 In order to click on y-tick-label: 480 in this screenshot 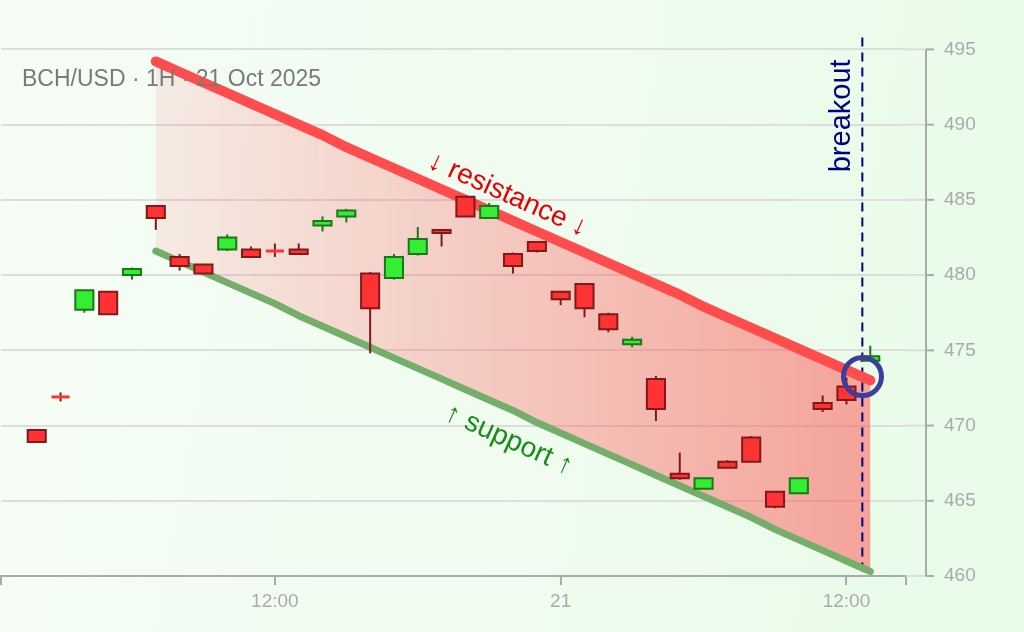, I will do `click(960, 274)`.